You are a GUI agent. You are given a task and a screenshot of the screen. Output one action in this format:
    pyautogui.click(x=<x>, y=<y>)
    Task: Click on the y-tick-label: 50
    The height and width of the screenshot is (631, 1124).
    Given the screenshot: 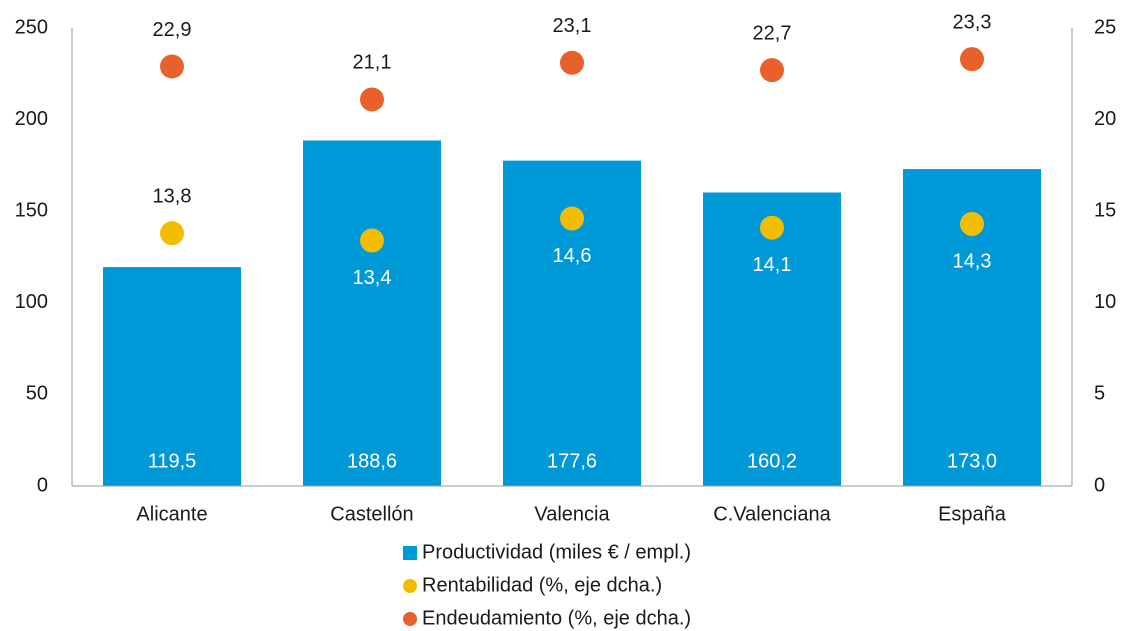 What is the action you would take?
    pyautogui.click(x=37, y=394)
    